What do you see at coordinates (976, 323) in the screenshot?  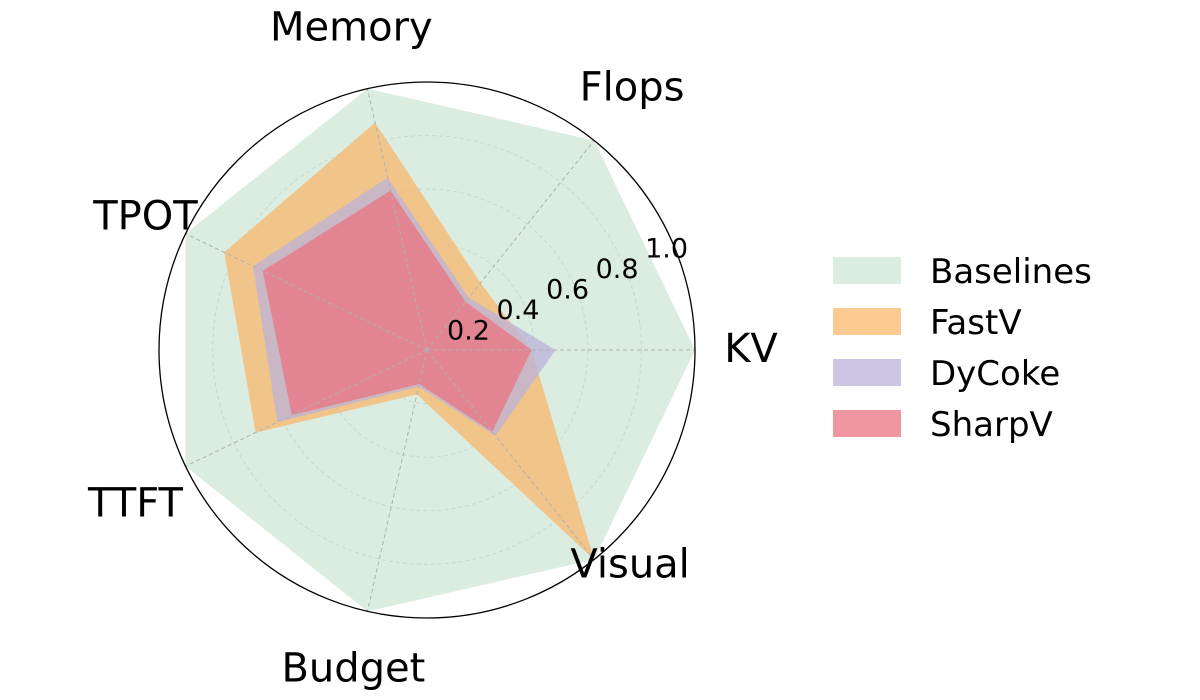 I see `legend-label-fastv: FastV` at bounding box center [976, 323].